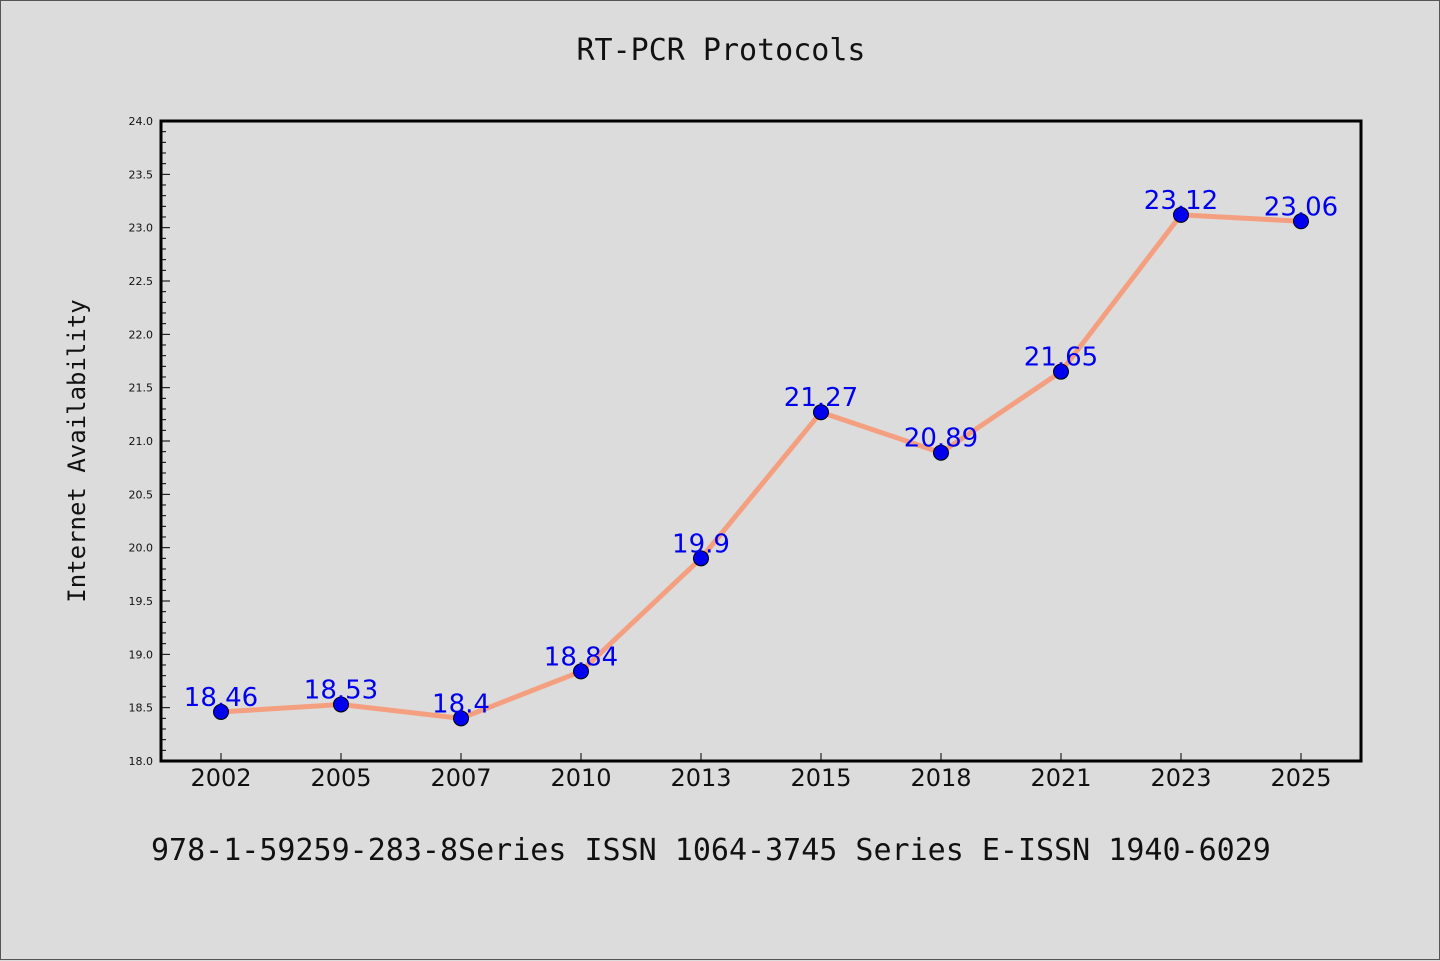 The width and height of the screenshot is (1440, 961). Describe the element at coordinates (1301, 207) in the screenshot. I see `data-label: 23.06` at that location.